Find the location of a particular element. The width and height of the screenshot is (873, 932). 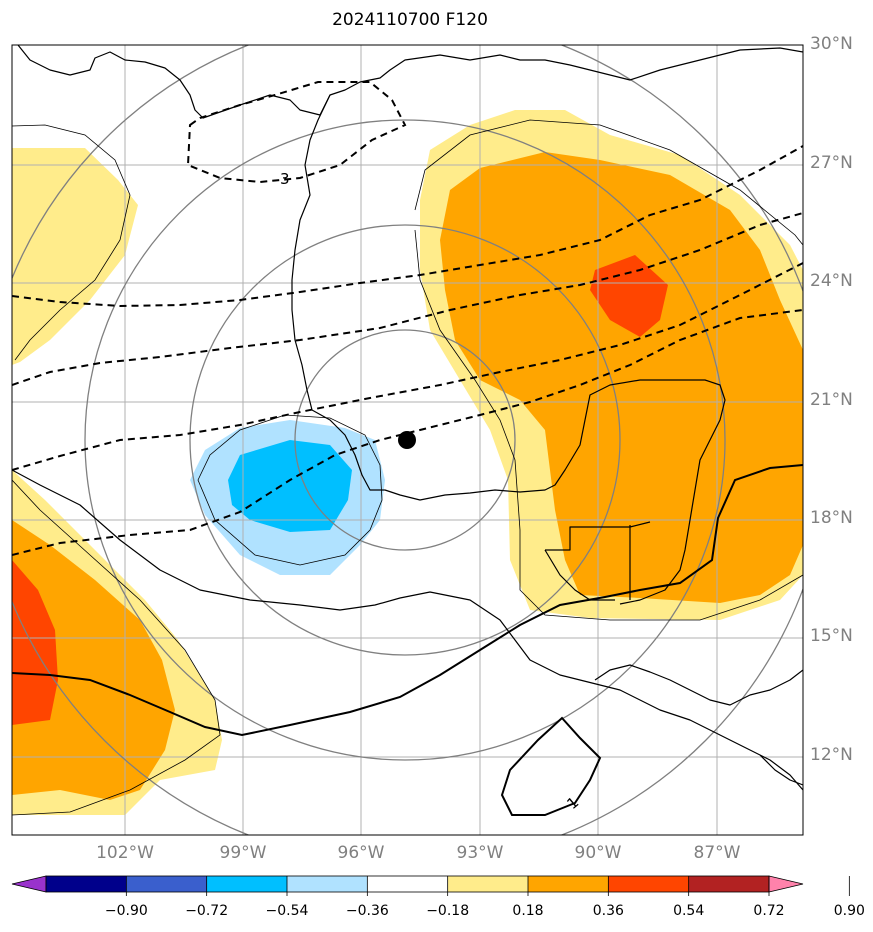

map-title: 2024110700 F120 is located at coordinates (410, 20).